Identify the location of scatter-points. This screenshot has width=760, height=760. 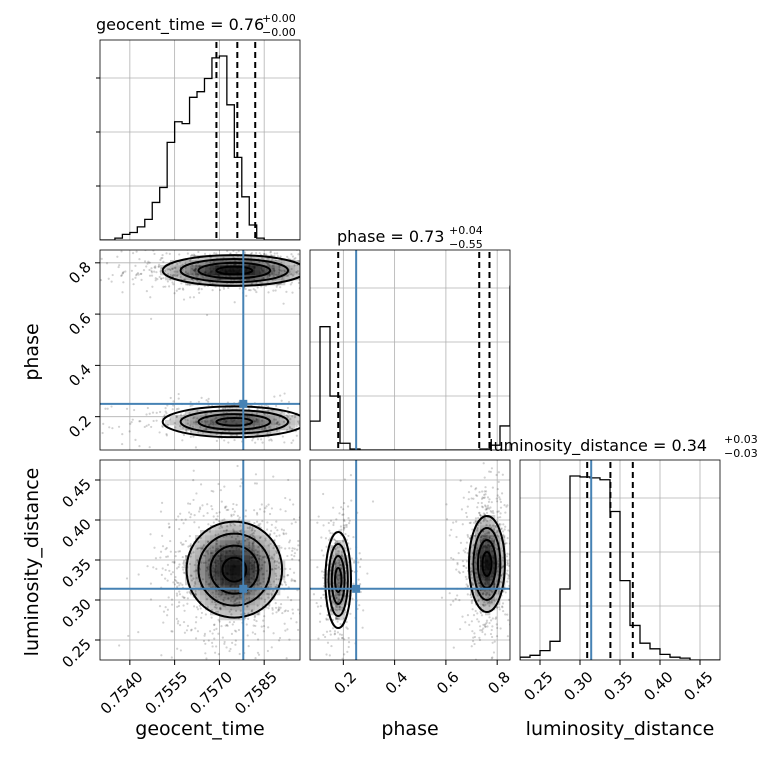
(212, 562).